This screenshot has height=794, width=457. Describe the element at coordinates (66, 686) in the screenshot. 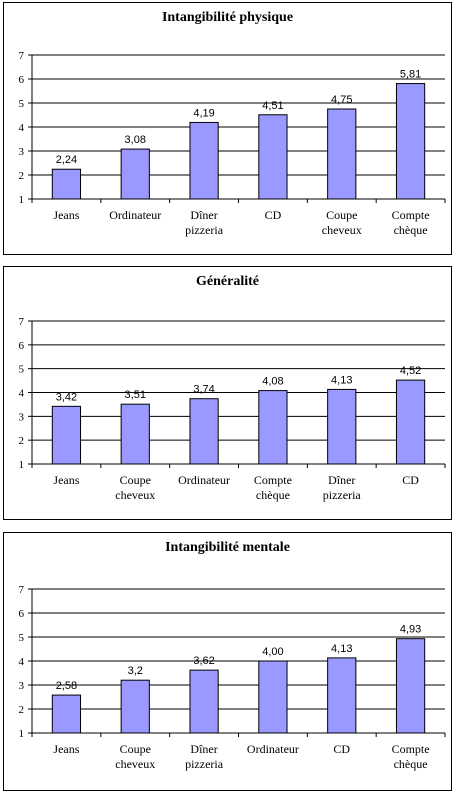

I see `data-label: 2,58` at that location.